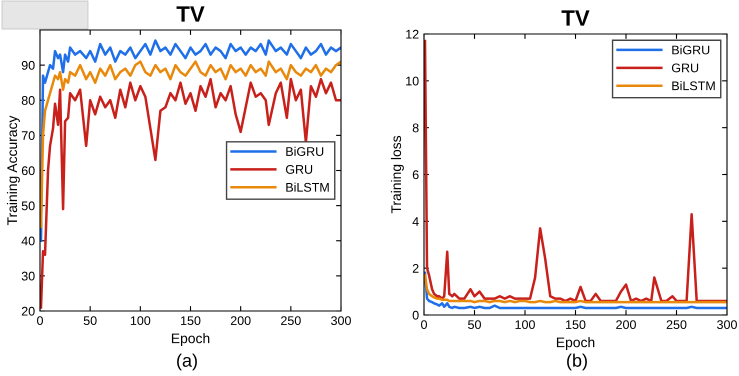  Describe the element at coordinates (28, 135) in the screenshot. I see `y-tick-label: 70` at that location.